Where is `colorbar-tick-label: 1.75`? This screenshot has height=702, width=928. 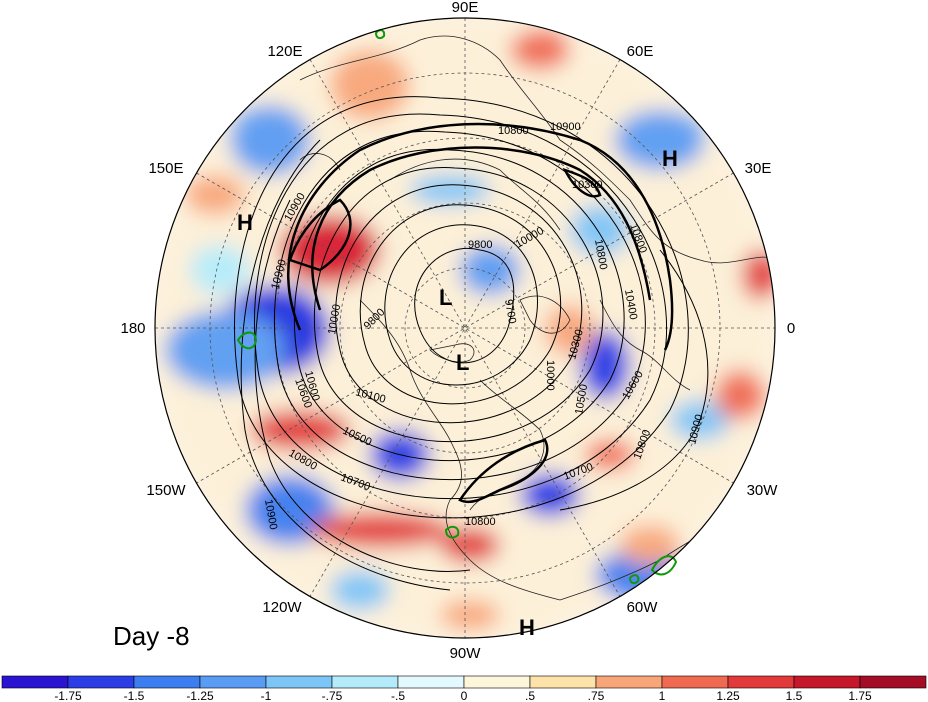 colorbar-tick-label: 1.75 is located at coordinates (860, 695).